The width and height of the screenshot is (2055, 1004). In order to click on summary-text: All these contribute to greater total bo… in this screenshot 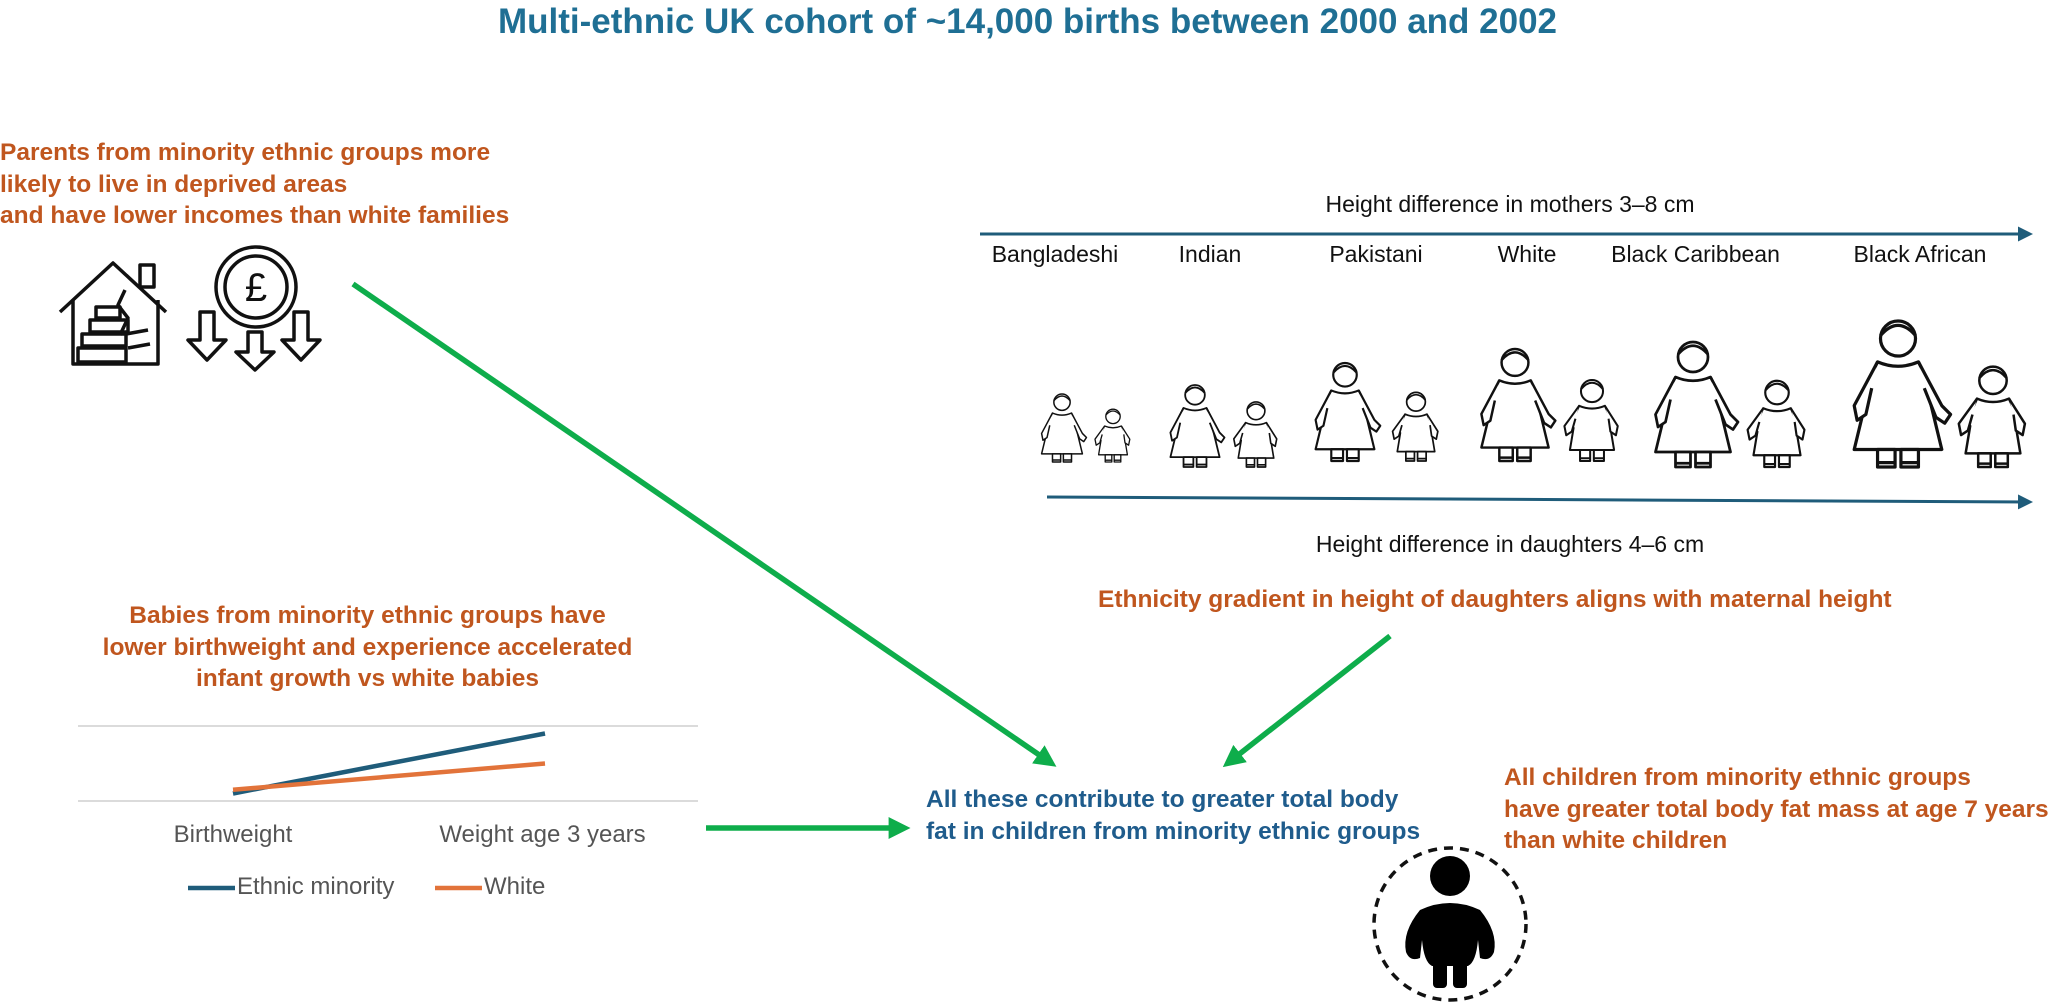, I will do `click(1206, 816)`.